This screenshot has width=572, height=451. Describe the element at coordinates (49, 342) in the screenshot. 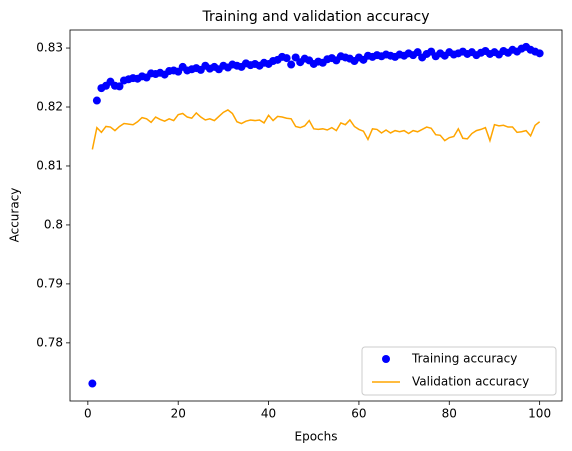

I see `y-tick-label: 0.78` at that location.